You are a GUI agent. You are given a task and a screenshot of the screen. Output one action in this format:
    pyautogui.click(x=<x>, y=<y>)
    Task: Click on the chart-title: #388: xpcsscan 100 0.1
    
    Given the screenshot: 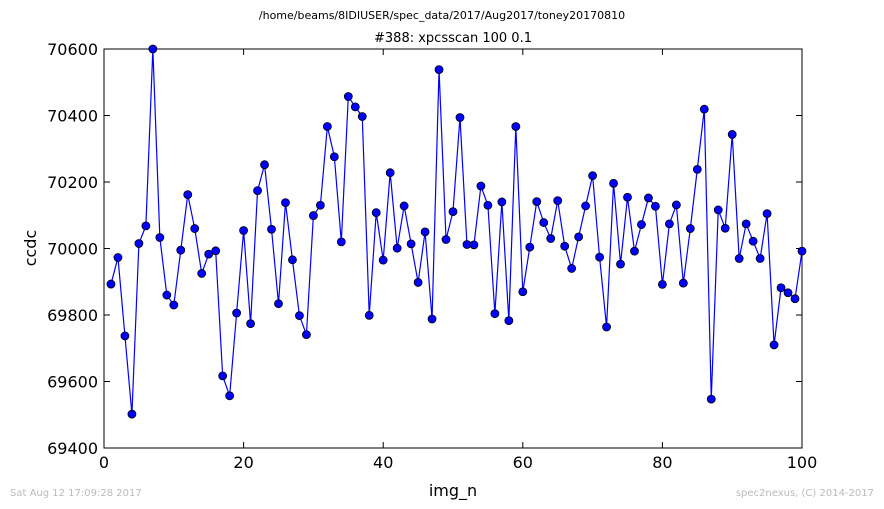 What is the action you would take?
    pyautogui.click(x=453, y=38)
    